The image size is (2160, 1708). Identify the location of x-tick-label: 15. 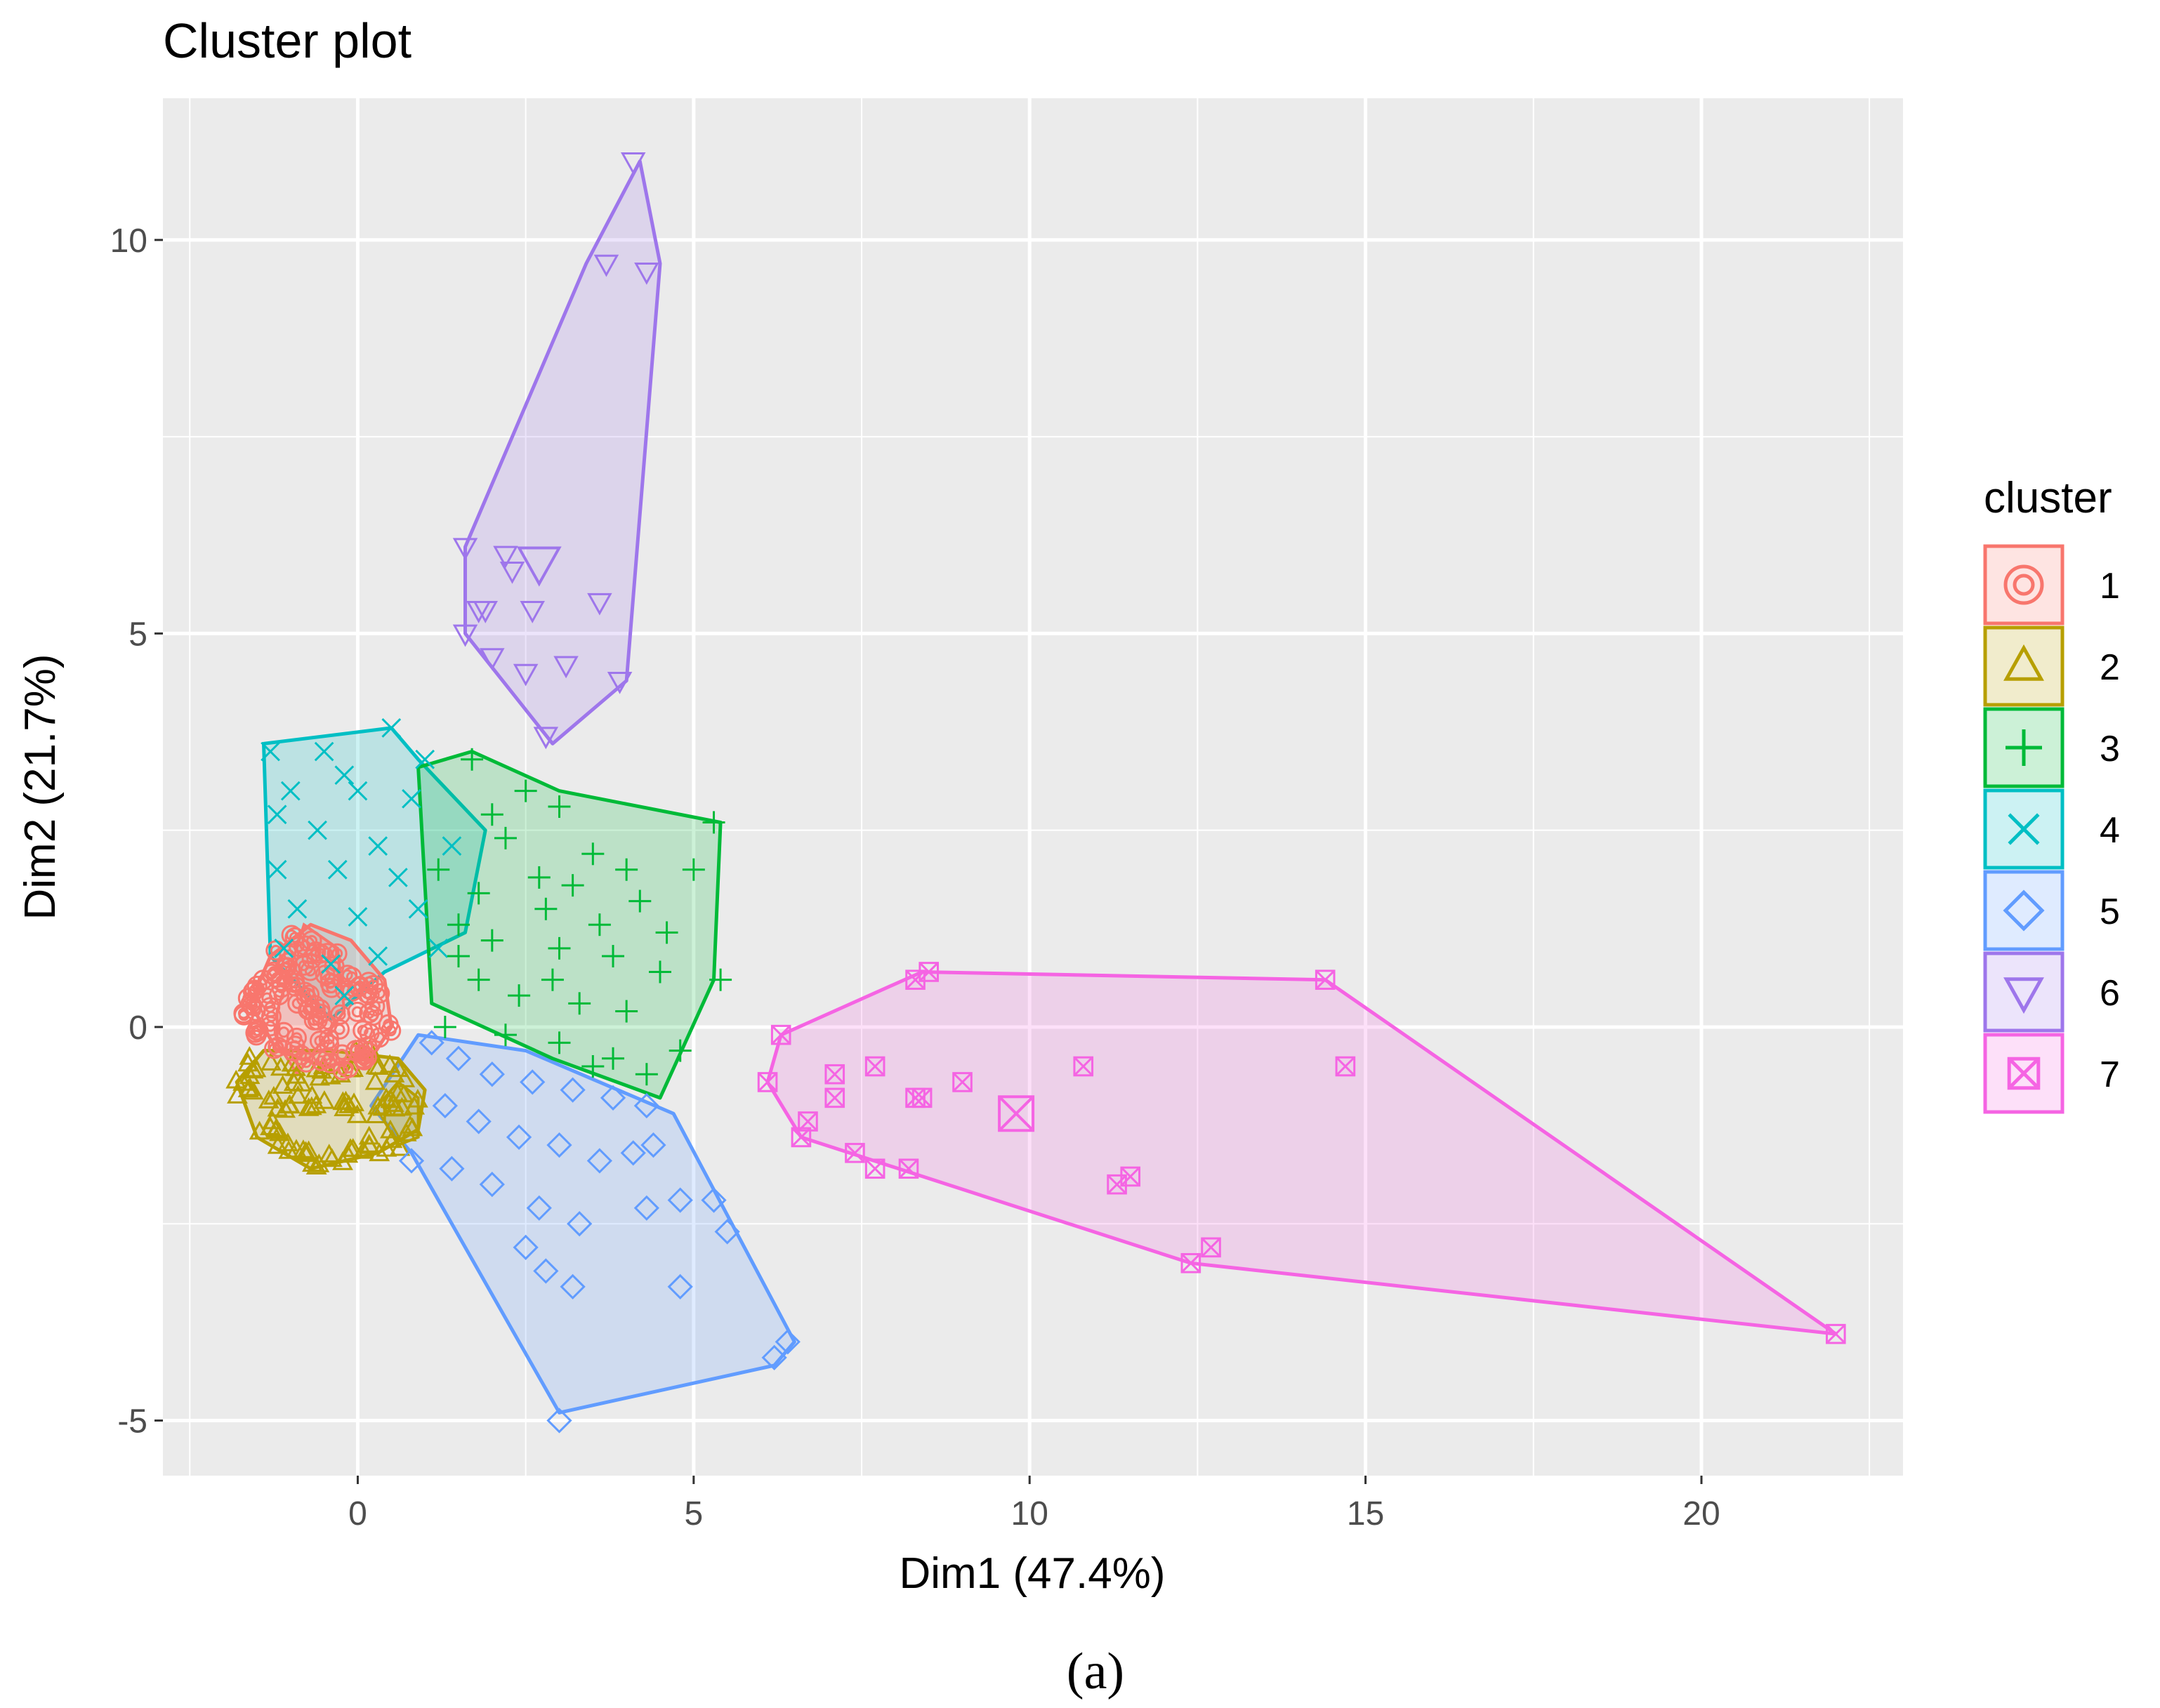
(1365, 1513).